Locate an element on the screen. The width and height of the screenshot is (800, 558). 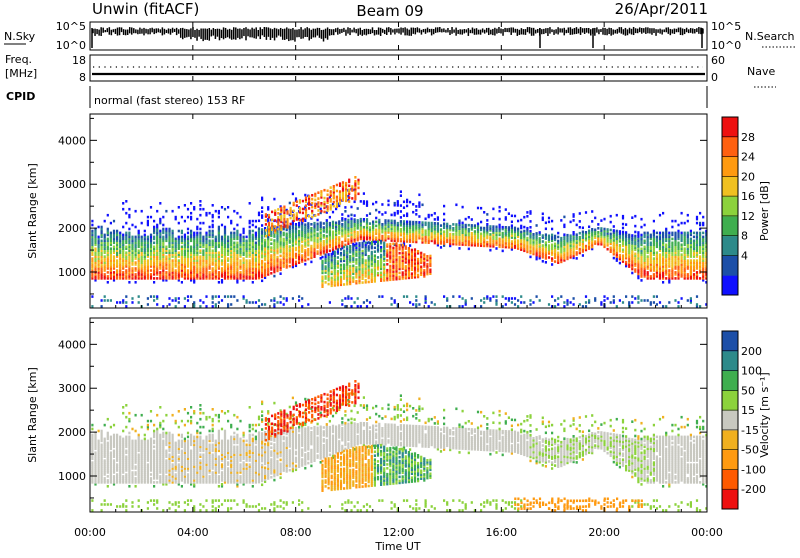
date-title: 26/Apr/2011 is located at coordinates (661, 9).